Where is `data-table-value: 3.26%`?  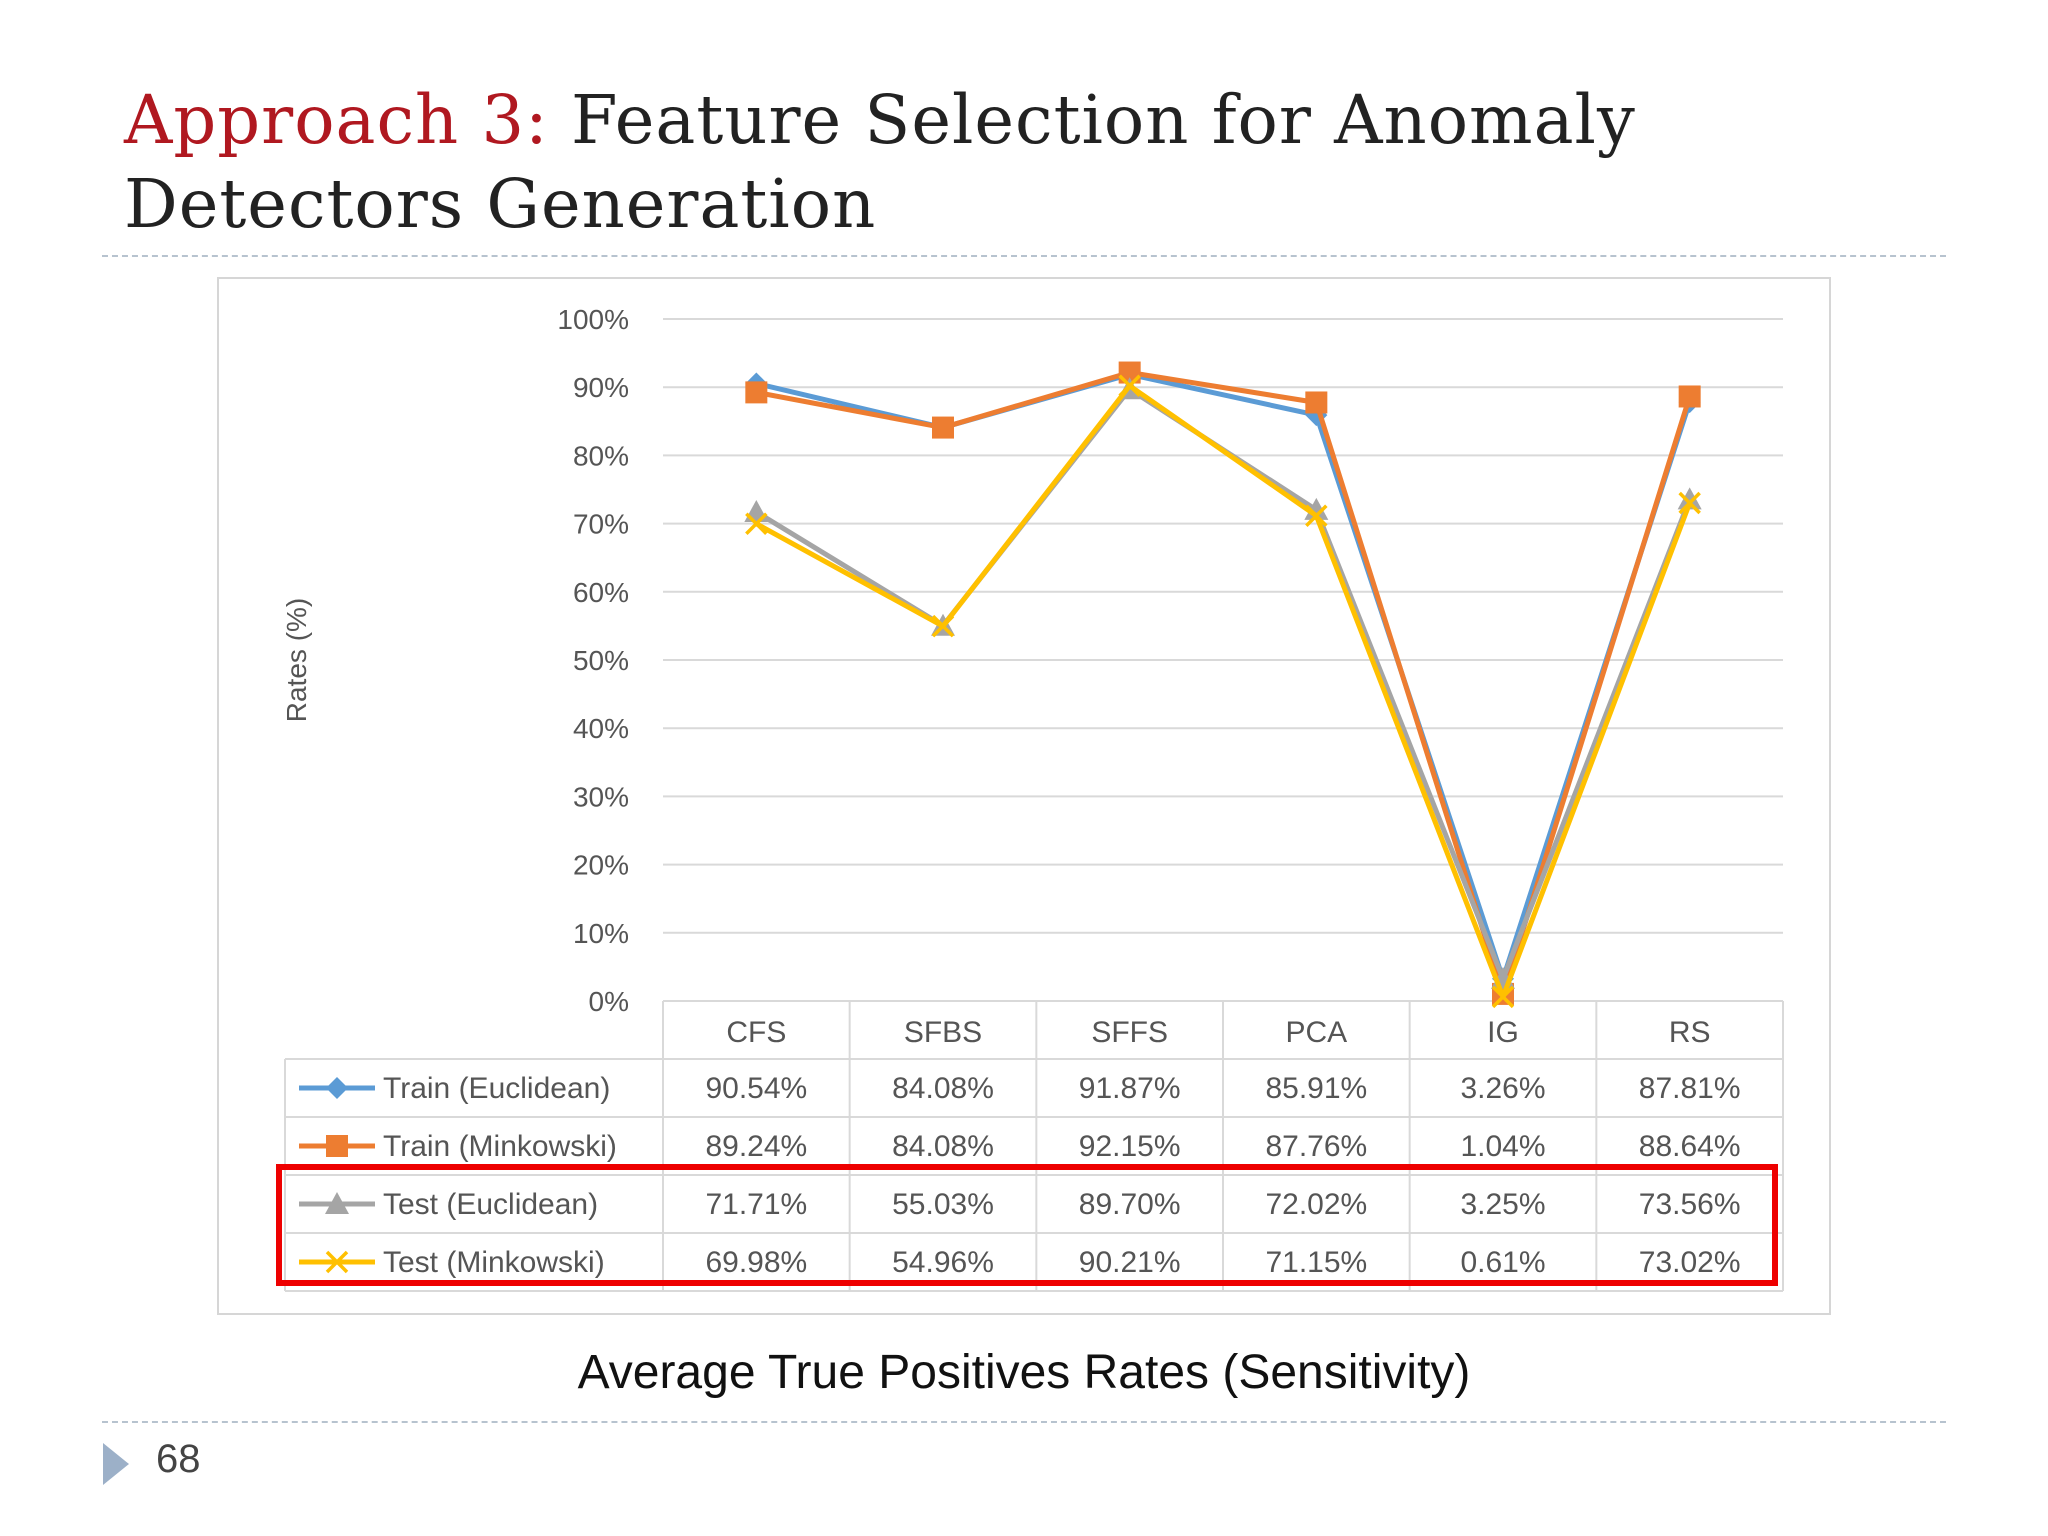
data-table-value: 3.26% is located at coordinates (1502, 1088).